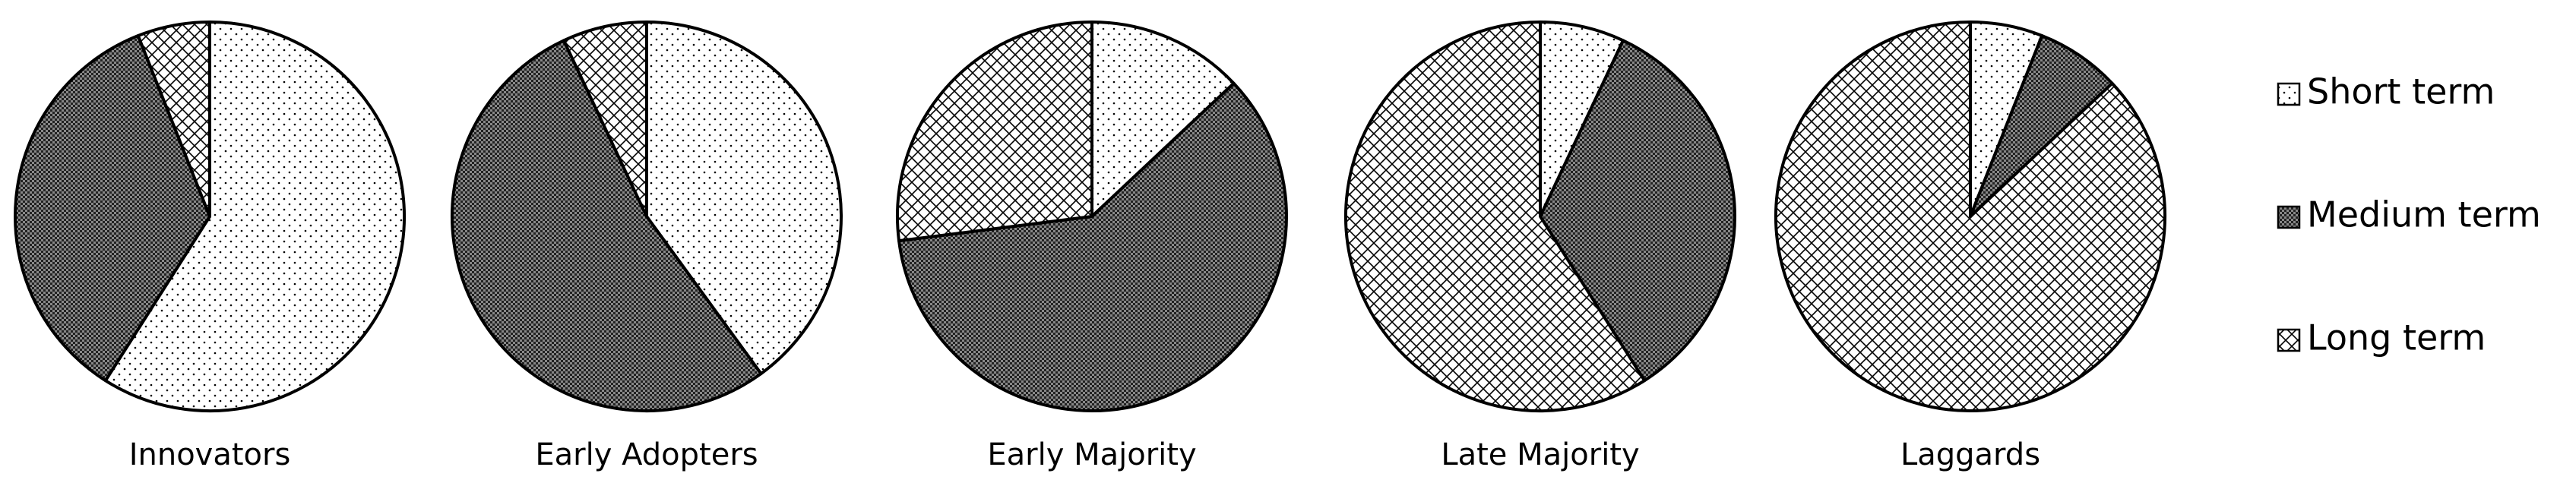 The image size is (2576, 486). I want to click on category-label: Early Adopters, so click(646, 454).